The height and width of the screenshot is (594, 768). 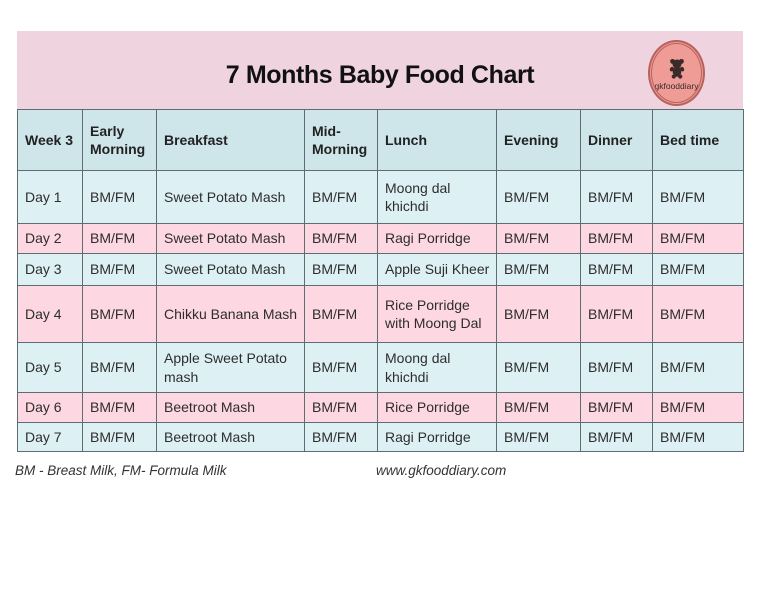 I want to click on column-header-breakfast: Breakfast, so click(x=230, y=140).